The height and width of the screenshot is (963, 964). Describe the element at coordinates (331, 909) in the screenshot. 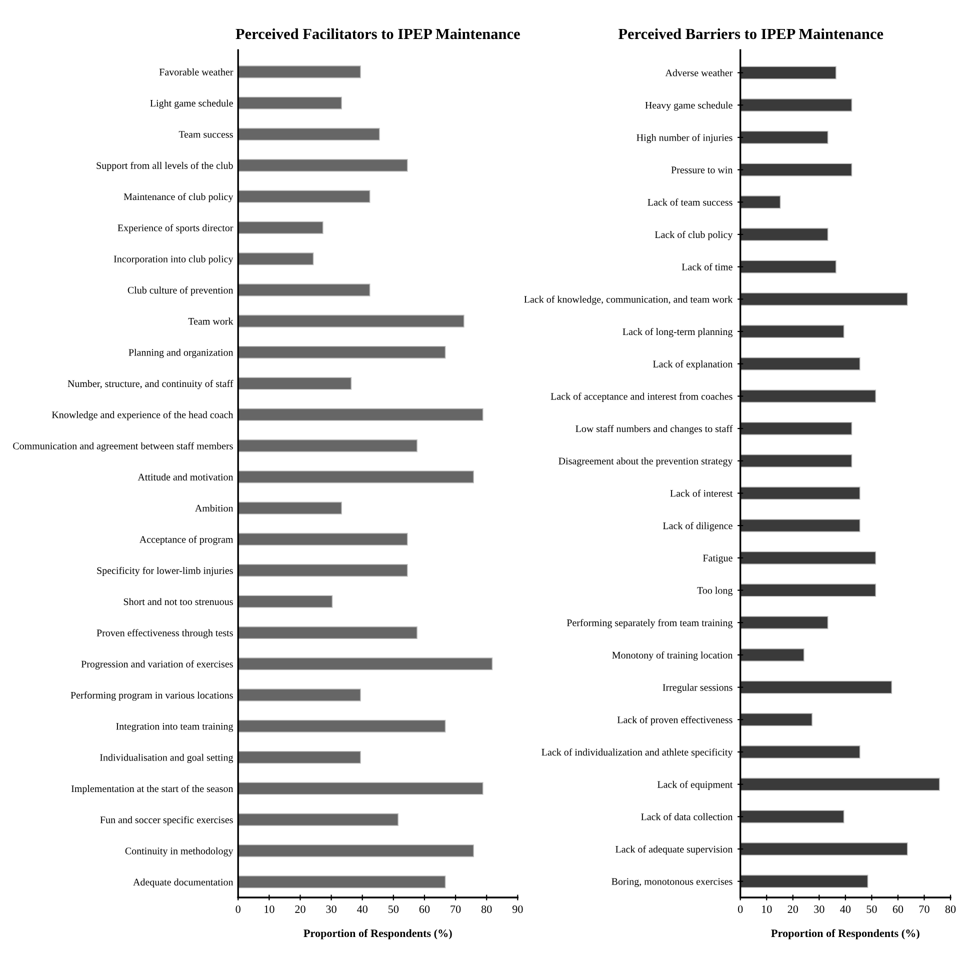

I see `x-tick-label: 30` at that location.